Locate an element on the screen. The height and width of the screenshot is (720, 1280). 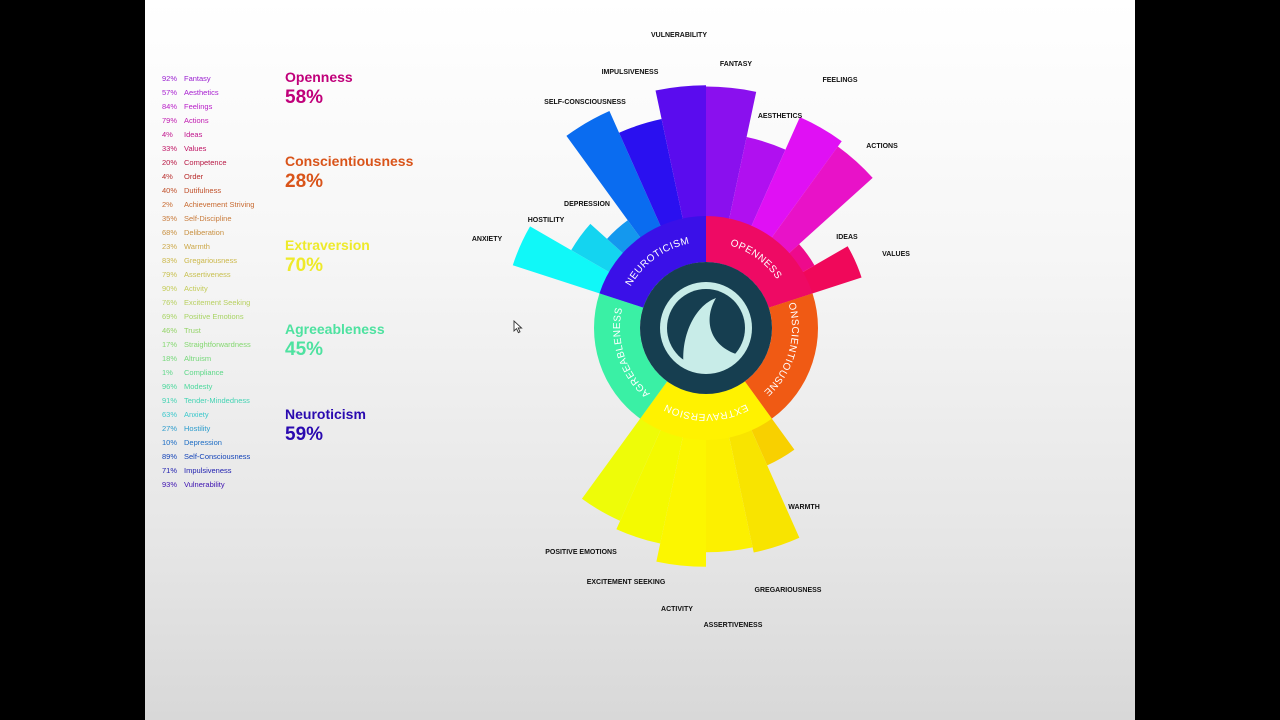
facet-percent: 84% is located at coordinates (170, 106).